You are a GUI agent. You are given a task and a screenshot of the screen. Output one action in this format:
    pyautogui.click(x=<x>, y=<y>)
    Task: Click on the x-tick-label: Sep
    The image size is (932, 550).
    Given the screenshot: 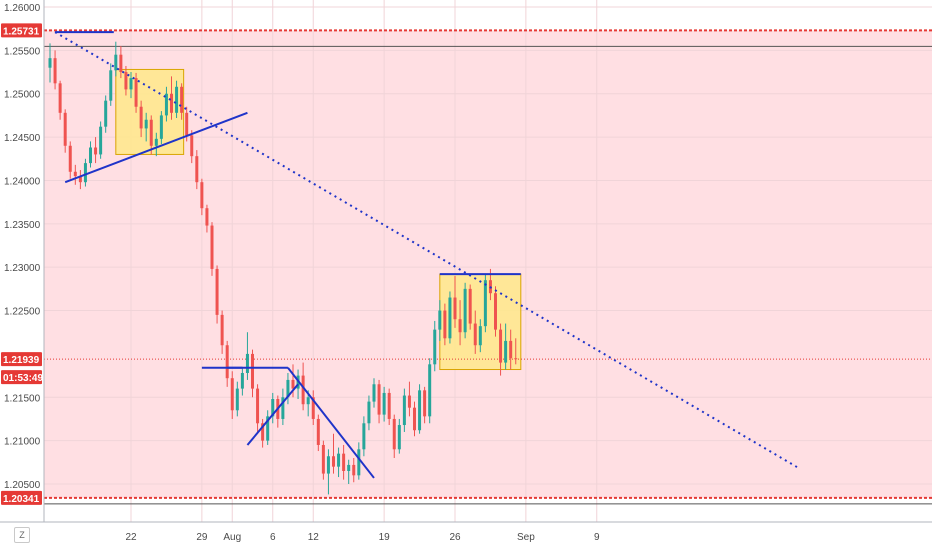 What is the action you would take?
    pyautogui.click(x=526, y=537)
    